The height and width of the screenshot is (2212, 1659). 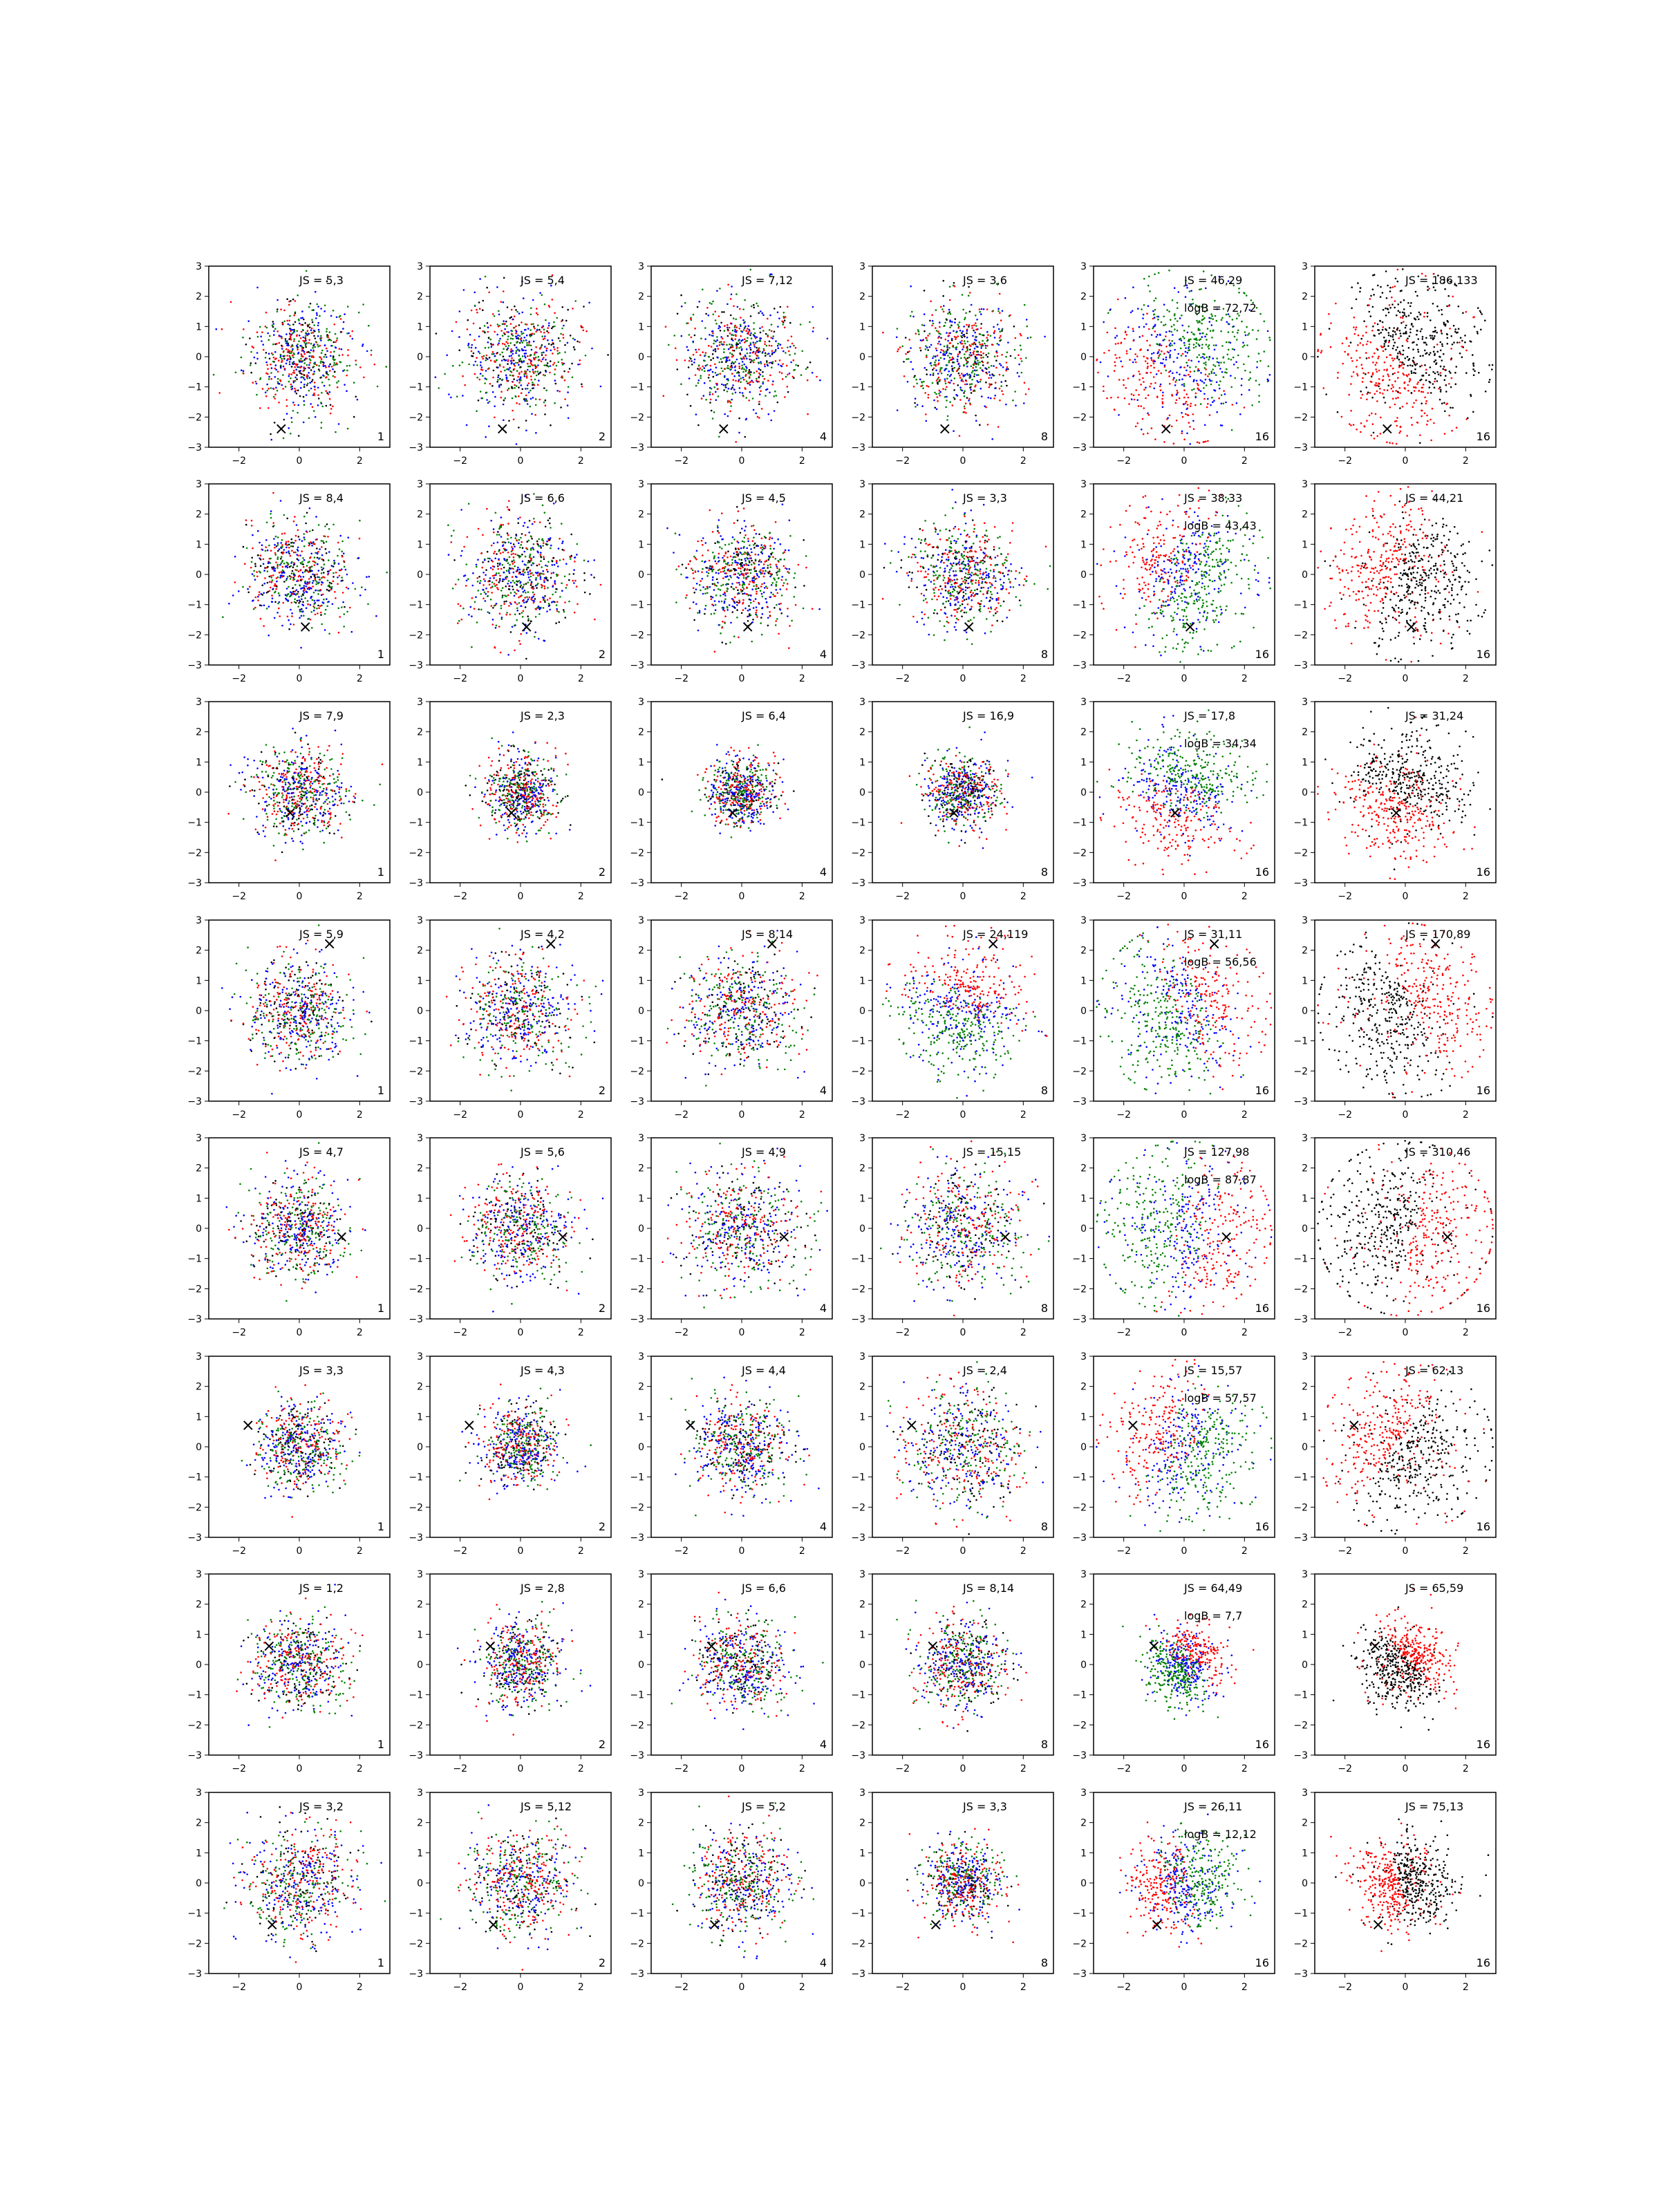 What do you see at coordinates (521, 461) in the screenshot?
I see `x-tick-label: 0` at bounding box center [521, 461].